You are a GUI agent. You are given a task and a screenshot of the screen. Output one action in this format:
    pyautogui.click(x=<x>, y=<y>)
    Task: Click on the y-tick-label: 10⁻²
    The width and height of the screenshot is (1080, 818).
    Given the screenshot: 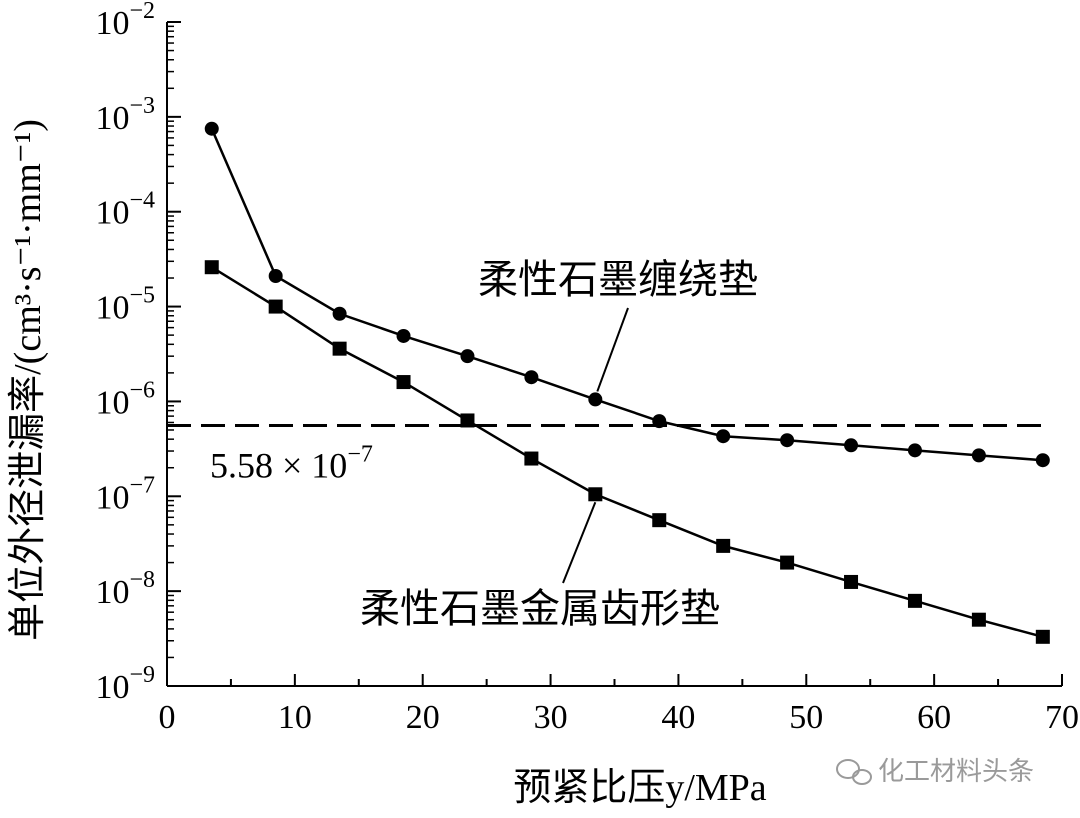 What is the action you would take?
    pyautogui.click(x=125, y=21)
    